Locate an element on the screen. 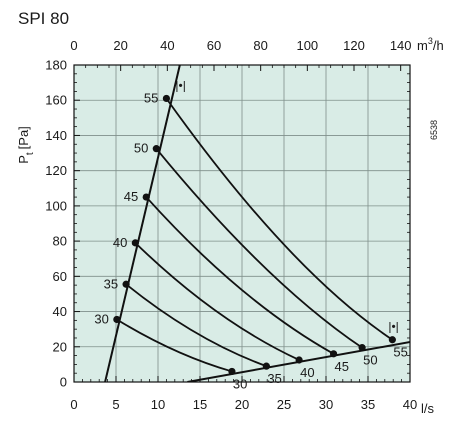  y-tick-label: 160 is located at coordinates (56, 100).